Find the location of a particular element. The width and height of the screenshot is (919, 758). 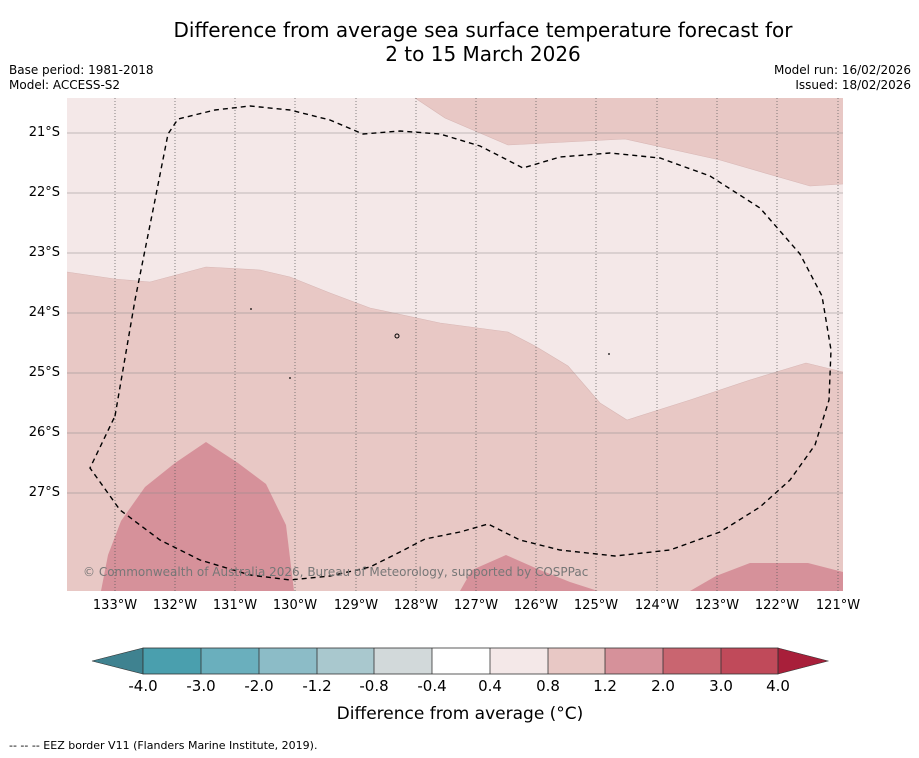

lon-label: 130°W is located at coordinates (295, 605).